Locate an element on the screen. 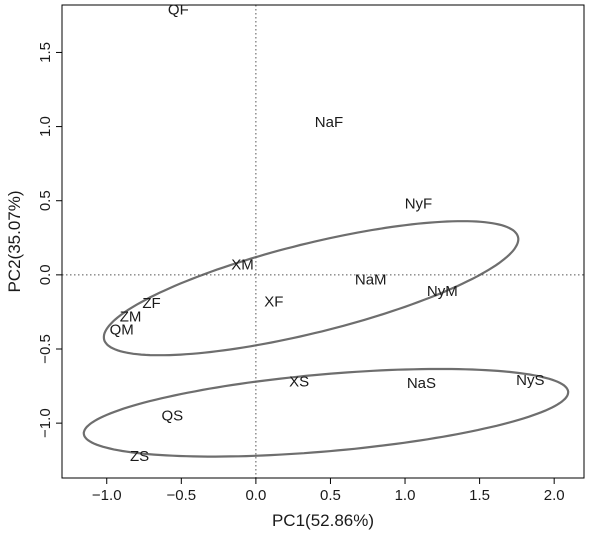  y-tick-label: −0.5 is located at coordinates (45, 349).